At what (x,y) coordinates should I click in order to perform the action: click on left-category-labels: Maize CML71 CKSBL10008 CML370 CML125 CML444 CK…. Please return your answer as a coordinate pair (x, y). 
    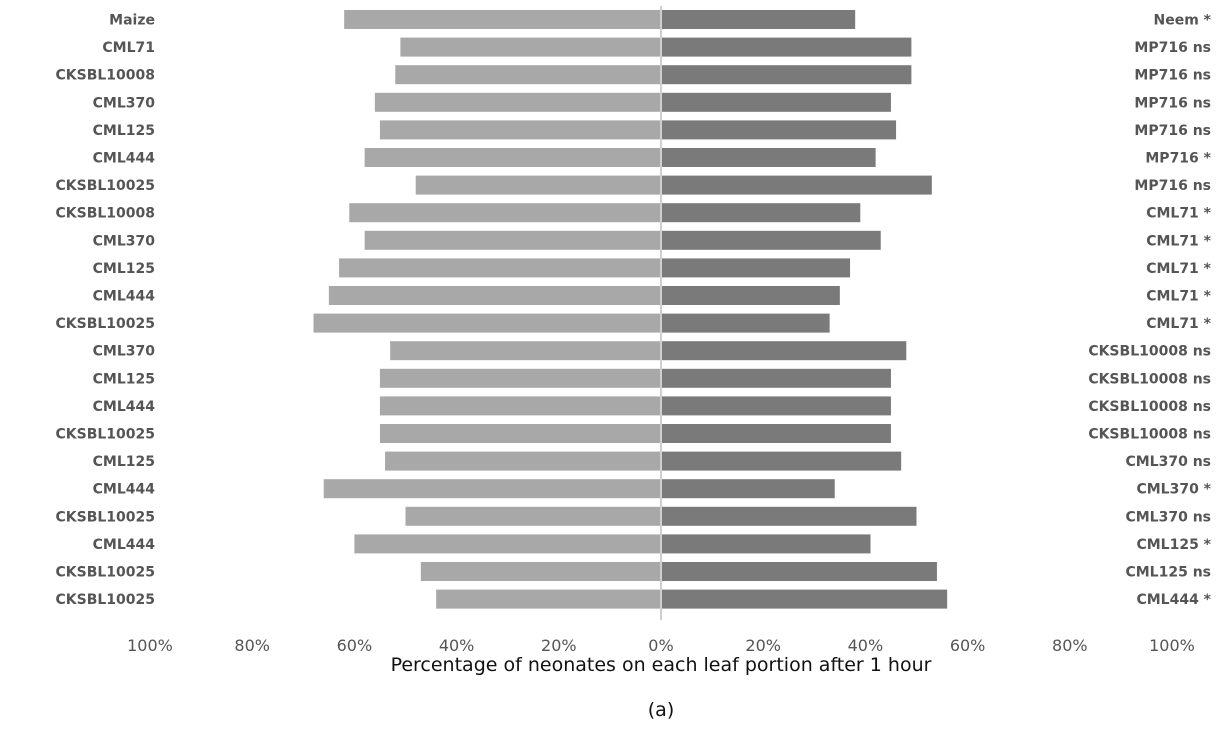
    Looking at the image, I should click on (105, 311).